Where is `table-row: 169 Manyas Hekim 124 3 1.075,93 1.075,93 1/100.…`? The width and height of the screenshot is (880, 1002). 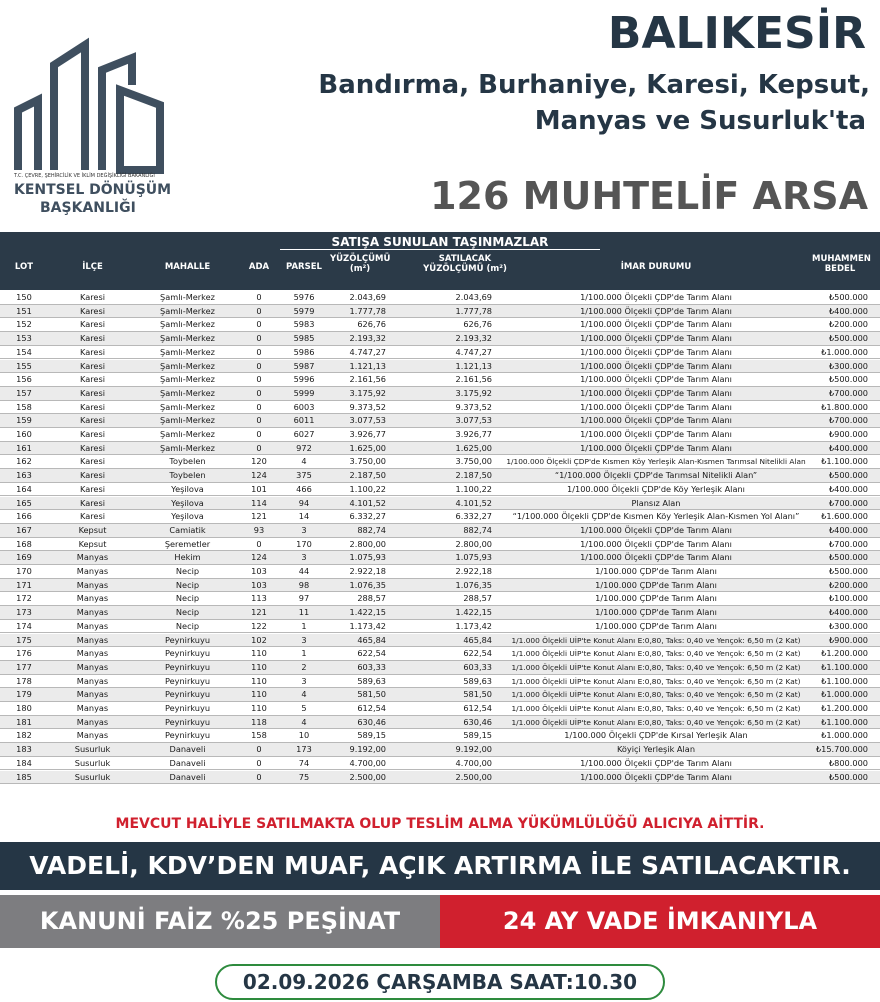
table-row: 169 Manyas Hekim 124 3 1.075,93 1.075,93 1/100.… is located at coordinates (440, 558).